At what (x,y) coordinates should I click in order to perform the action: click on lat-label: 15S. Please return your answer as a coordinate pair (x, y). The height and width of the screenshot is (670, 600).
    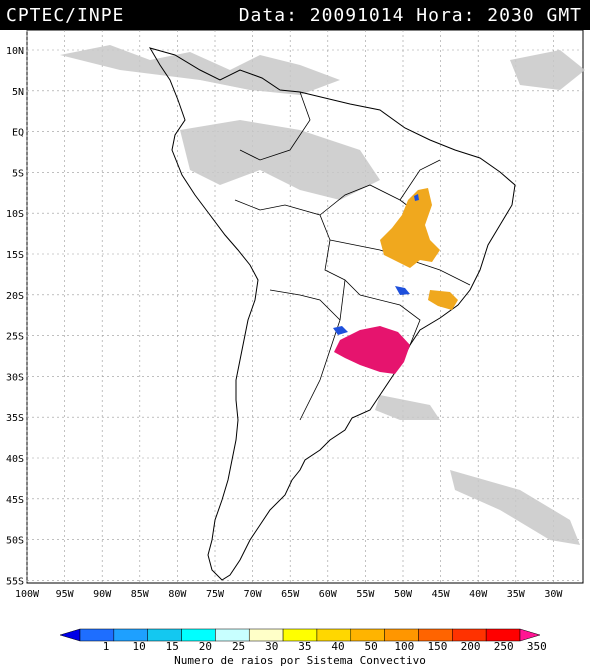
    Looking at the image, I should click on (15, 255).